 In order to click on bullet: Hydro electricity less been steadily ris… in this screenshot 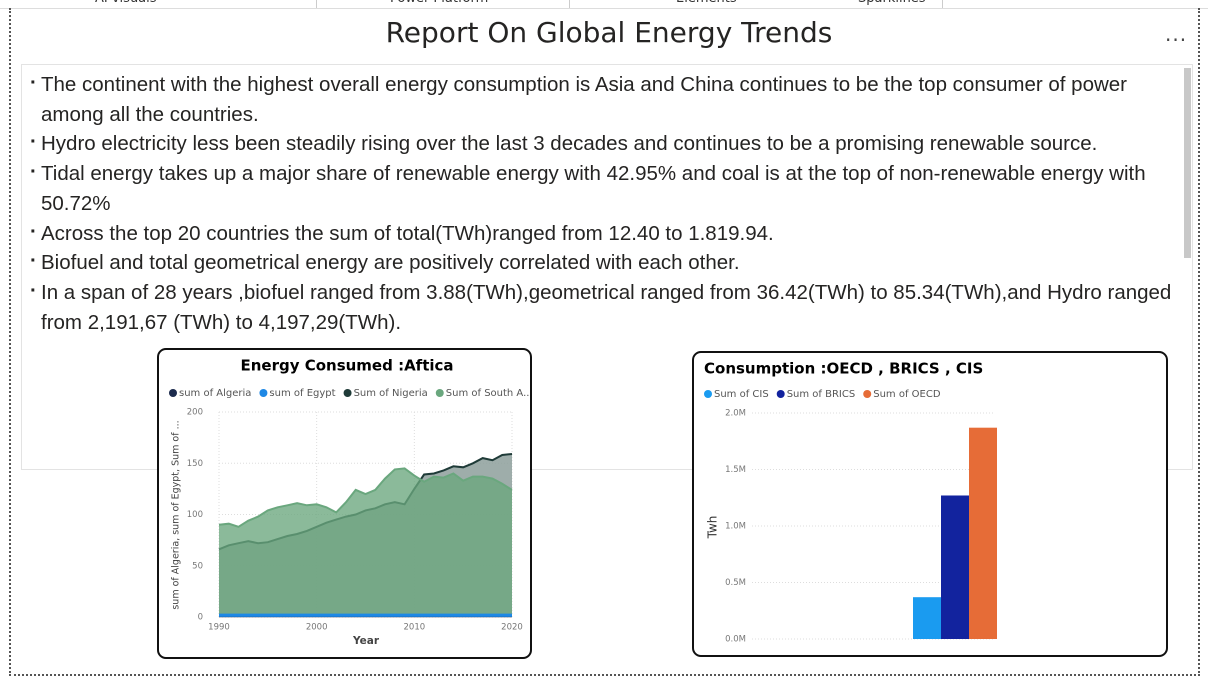, I will do `click(605, 143)`.